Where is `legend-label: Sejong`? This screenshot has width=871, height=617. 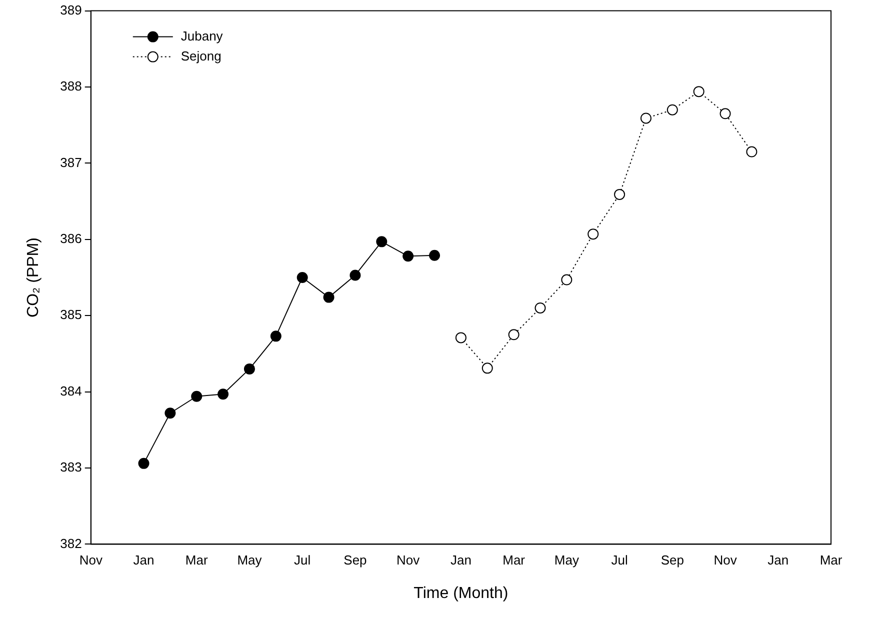 legend-label: Sejong is located at coordinates (201, 56).